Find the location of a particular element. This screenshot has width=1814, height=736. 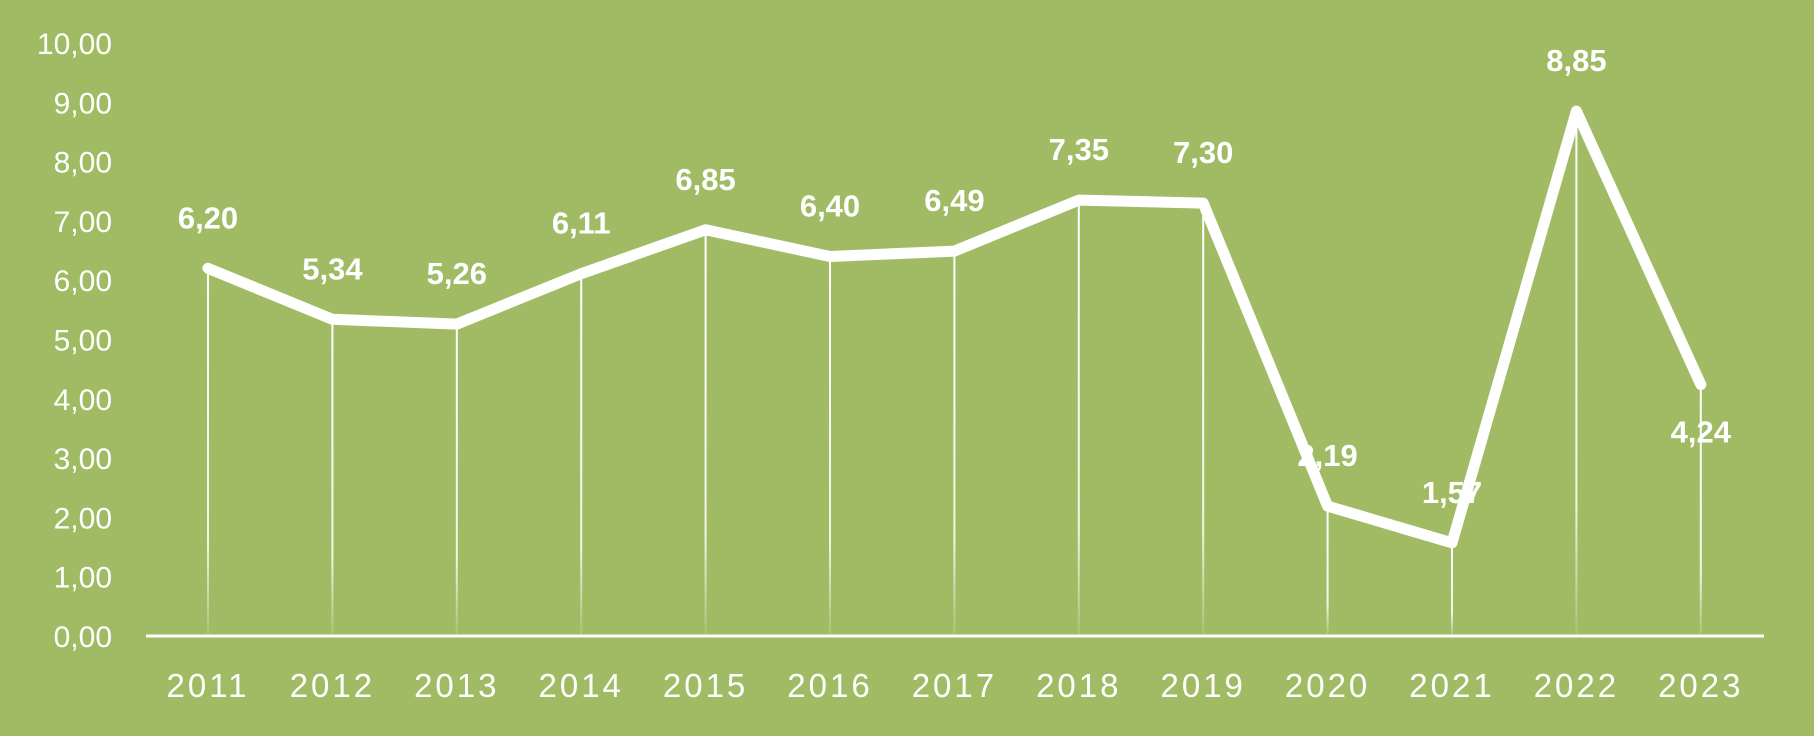

data-label: 7,30 is located at coordinates (1203, 152).